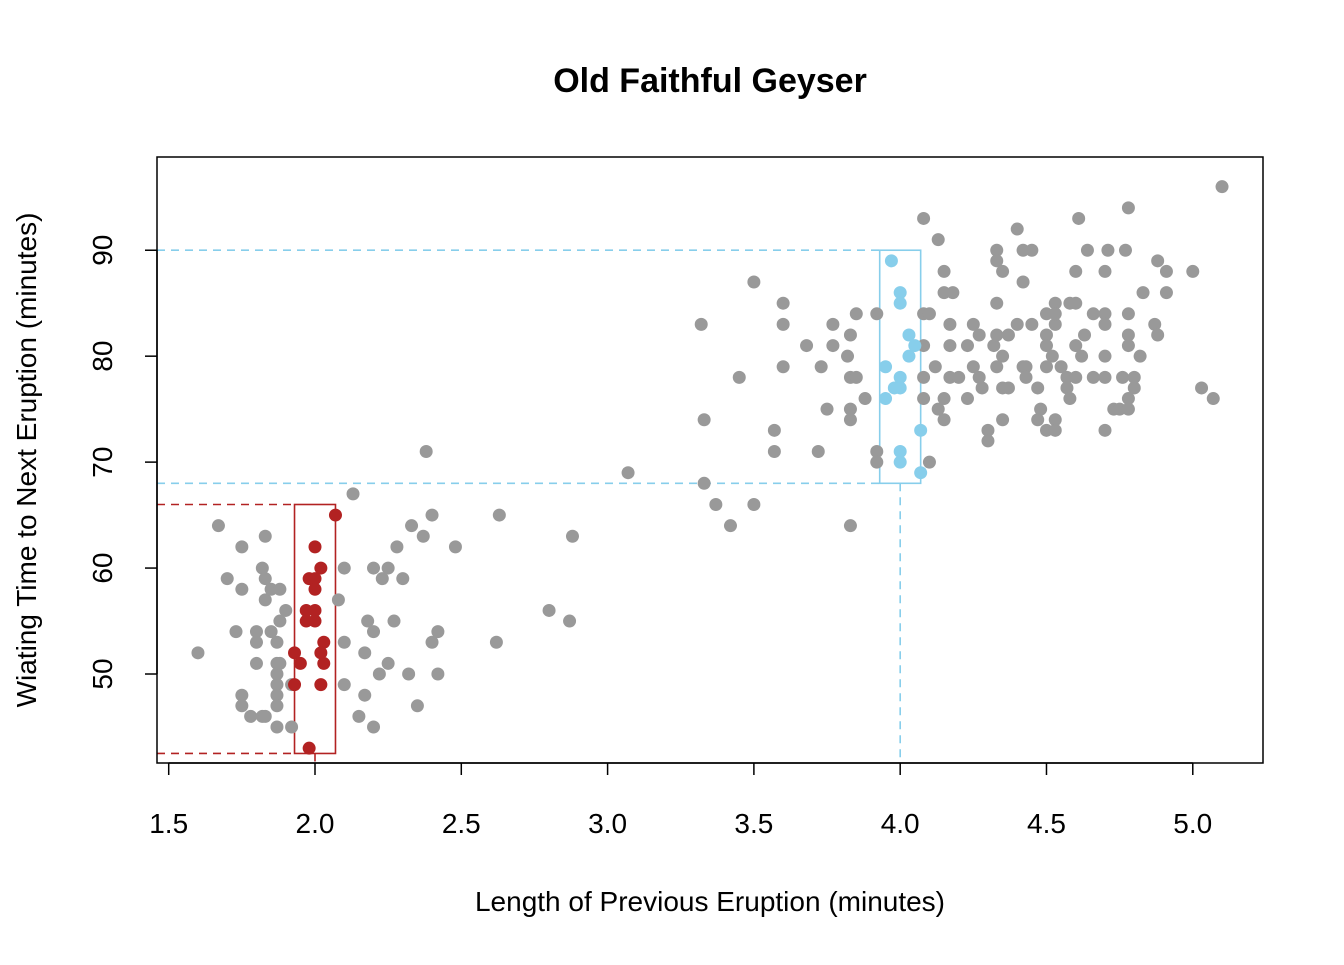 The image size is (1344, 965). Describe the element at coordinates (26, 460) in the screenshot. I see `y-axis-label: Wiating Time to Next Eruption (minutes)` at that location.